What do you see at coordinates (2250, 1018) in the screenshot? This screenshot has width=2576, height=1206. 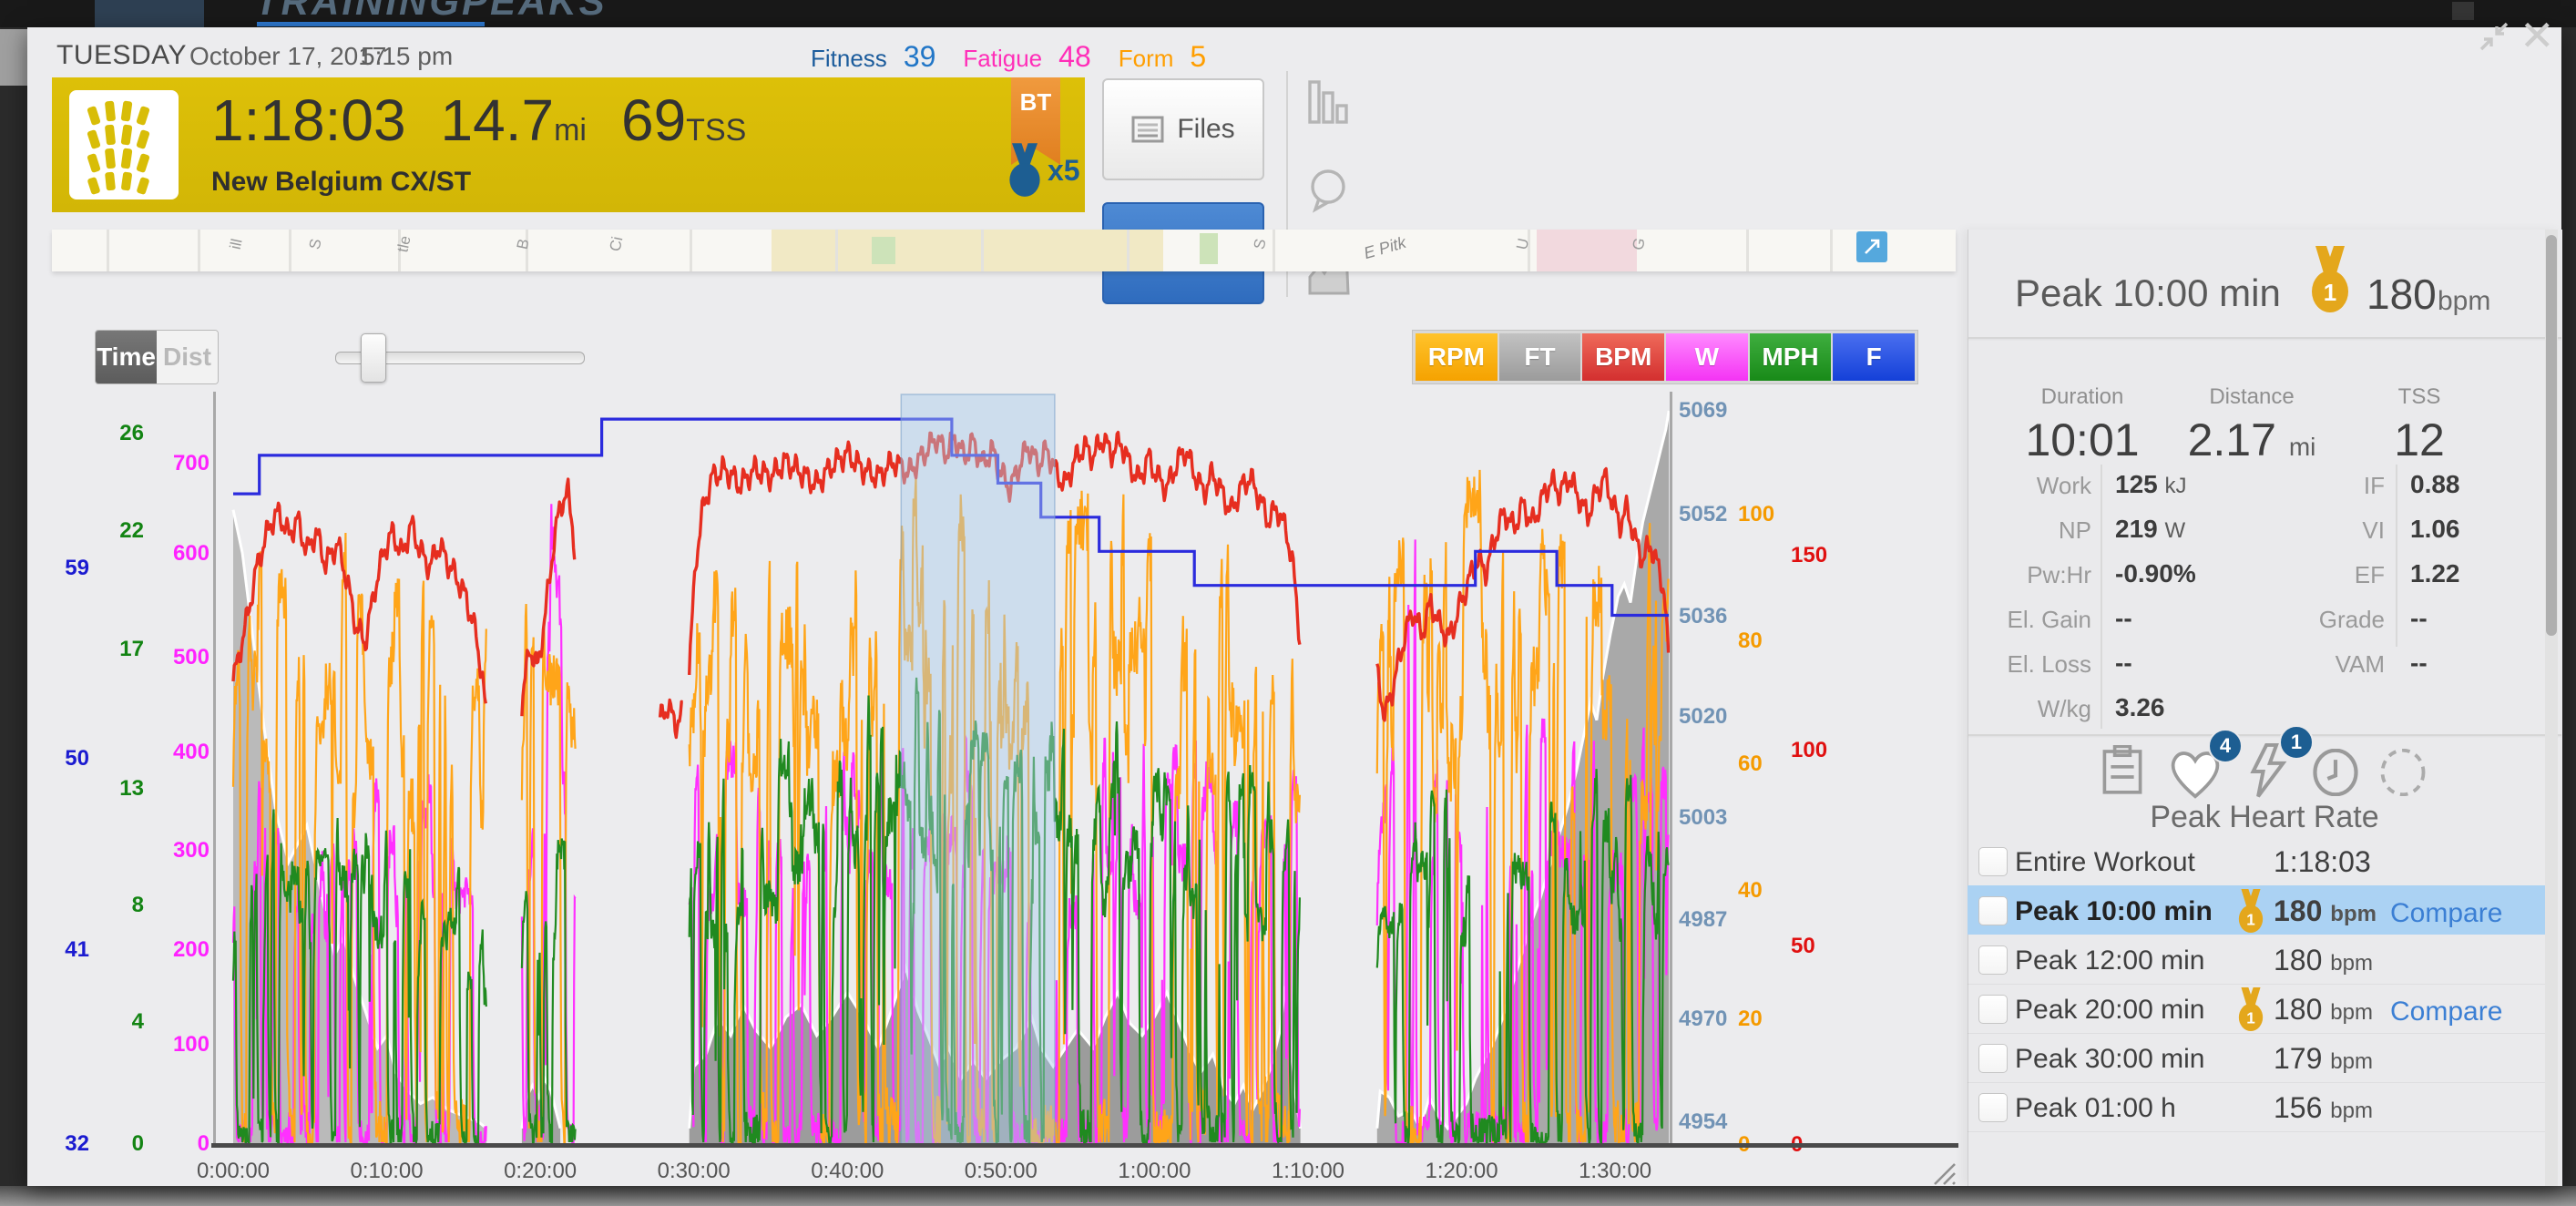 I see `svg-text: 1` at bounding box center [2250, 1018].